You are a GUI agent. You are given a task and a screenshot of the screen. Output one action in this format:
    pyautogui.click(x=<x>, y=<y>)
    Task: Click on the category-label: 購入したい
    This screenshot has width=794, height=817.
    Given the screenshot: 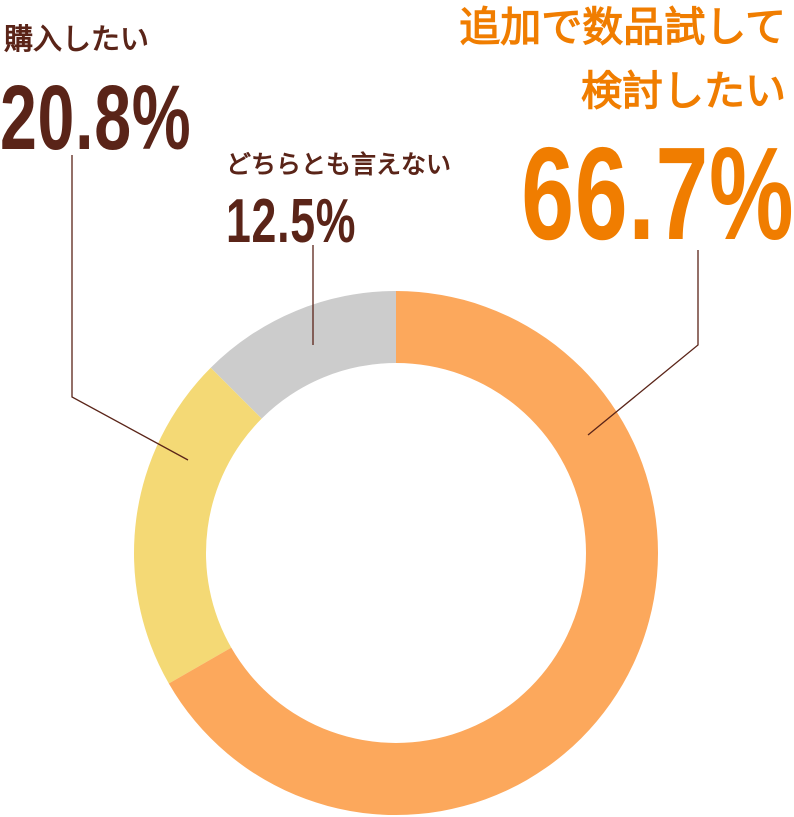 What is the action you would take?
    pyautogui.click(x=77, y=40)
    